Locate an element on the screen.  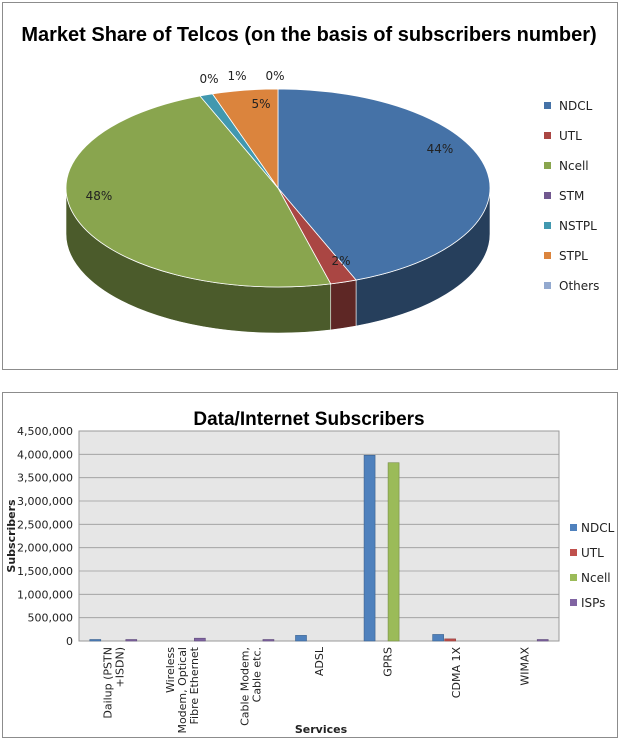
pie-label-ncell: 48% is located at coordinates (99, 196).